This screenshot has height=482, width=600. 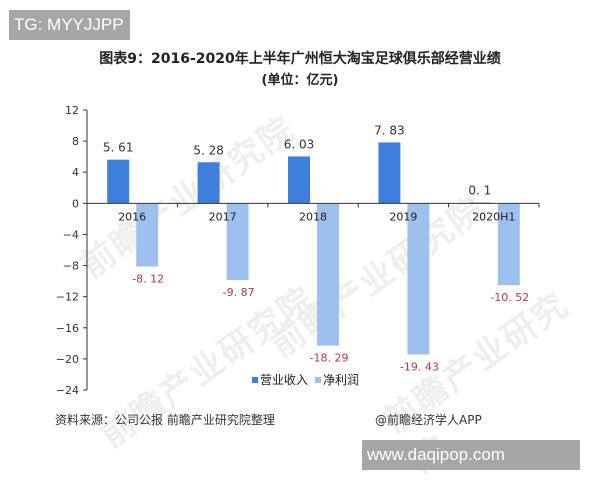 What do you see at coordinates (67, 328) in the screenshot?
I see `y-tick-label: −16` at bounding box center [67, 328].